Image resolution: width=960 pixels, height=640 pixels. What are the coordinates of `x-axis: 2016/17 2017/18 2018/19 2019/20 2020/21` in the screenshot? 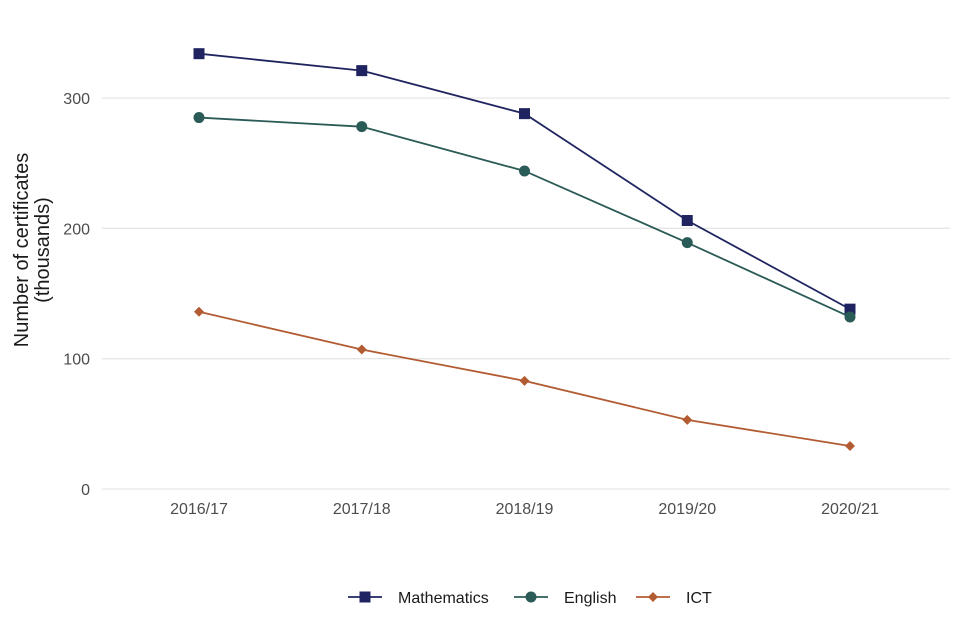 It's located at (524, 509).